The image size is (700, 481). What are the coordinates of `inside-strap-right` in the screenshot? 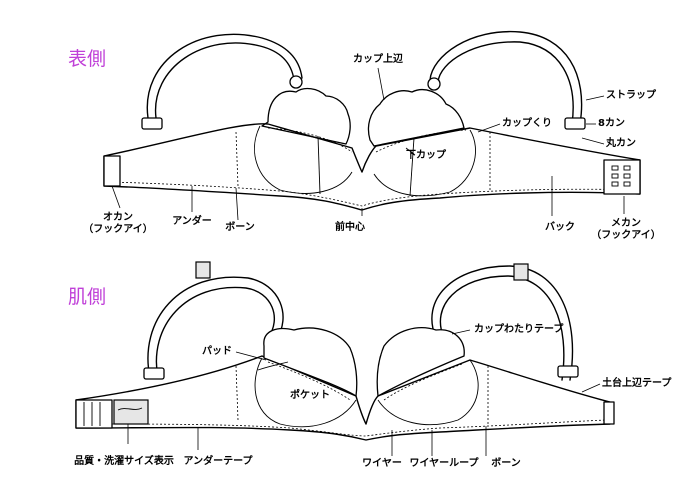 It's located at (502, 322).